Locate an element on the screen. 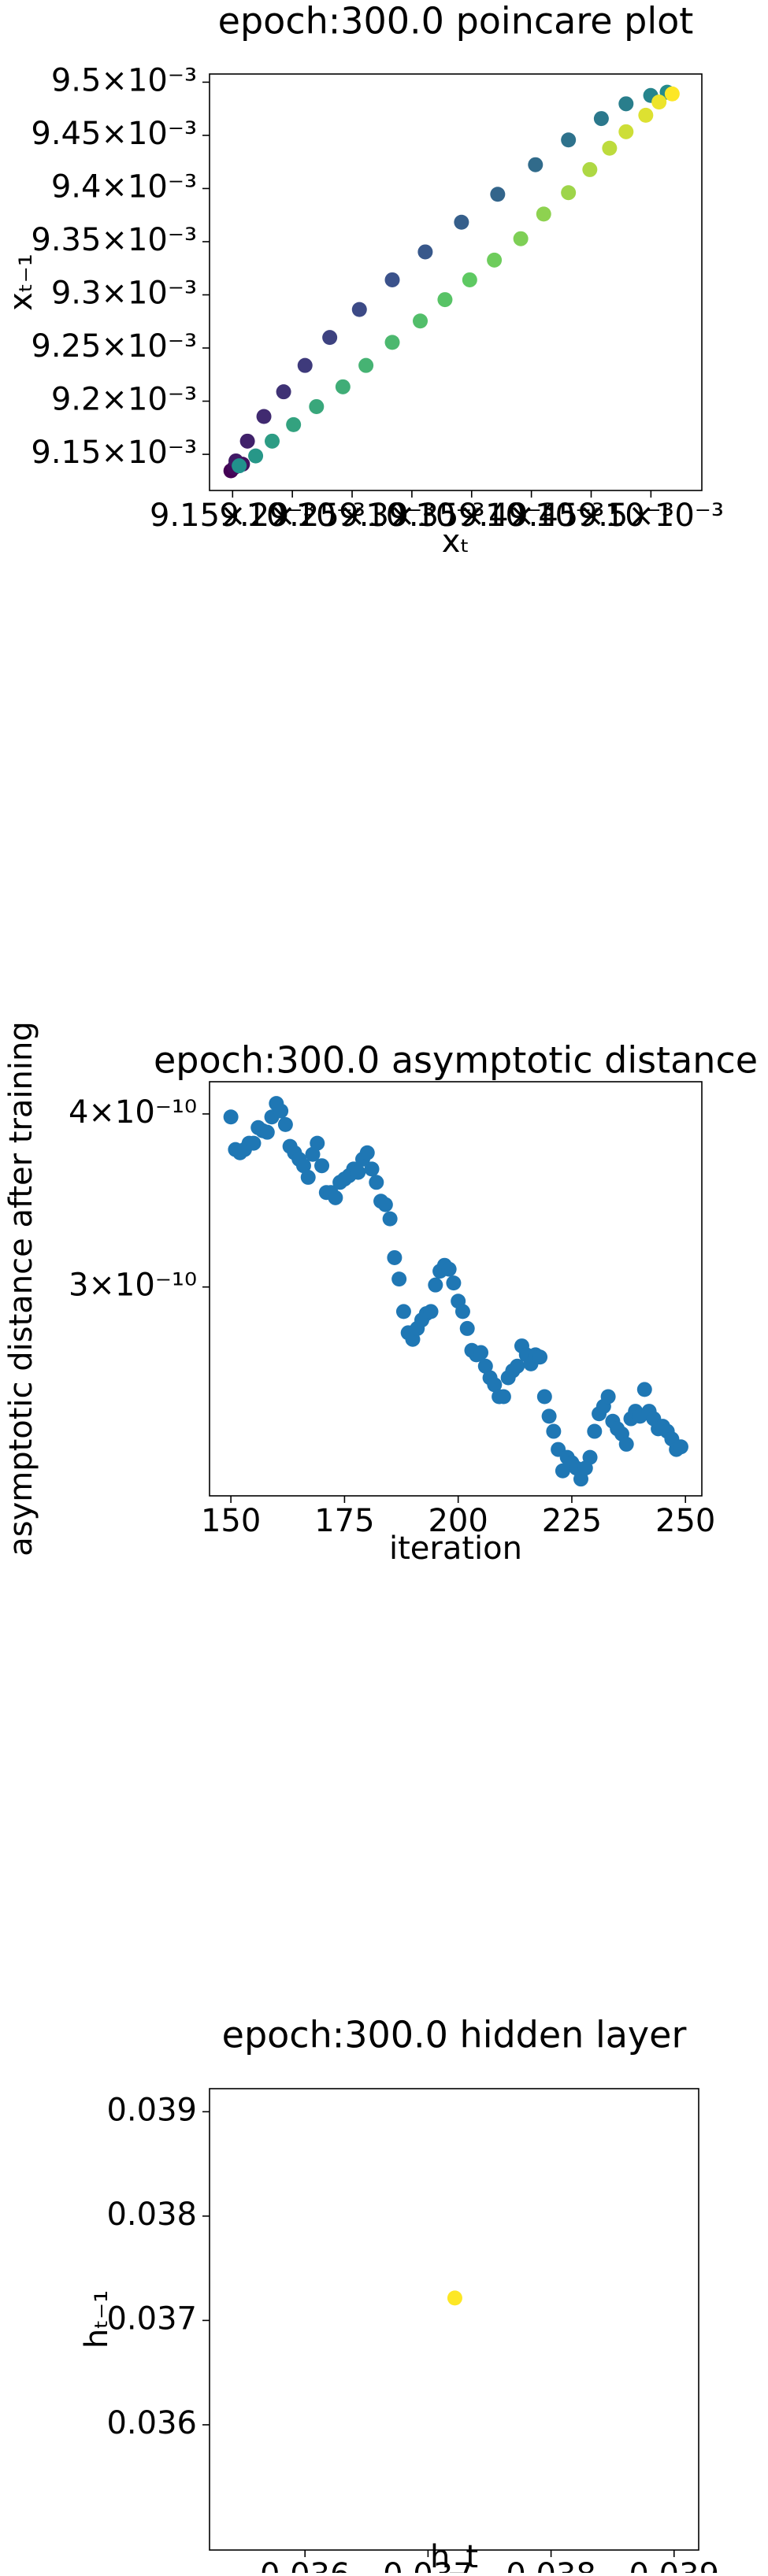  y-tick-label: 9.2×10⁻³ is located at coordinates (124, 400).